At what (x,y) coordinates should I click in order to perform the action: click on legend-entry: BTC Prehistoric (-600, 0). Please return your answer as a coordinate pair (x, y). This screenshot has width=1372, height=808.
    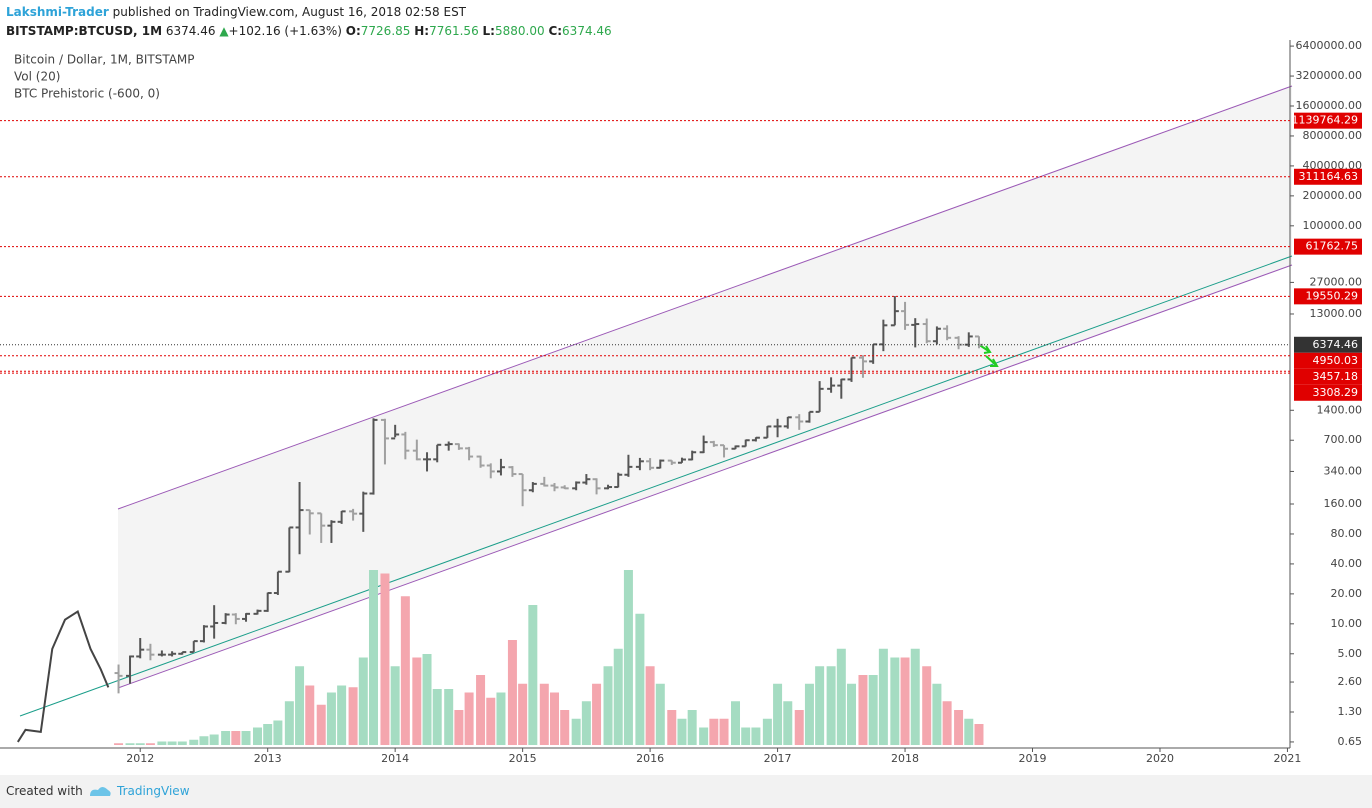
    Looking at the image, I should click on (87, 94).